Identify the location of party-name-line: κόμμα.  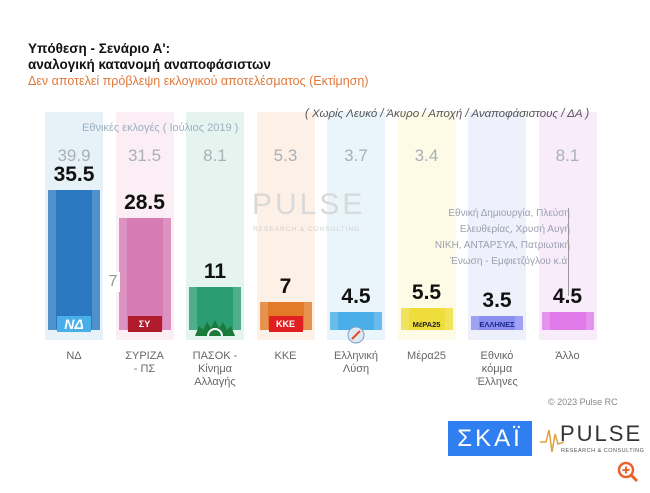
(497, 369).